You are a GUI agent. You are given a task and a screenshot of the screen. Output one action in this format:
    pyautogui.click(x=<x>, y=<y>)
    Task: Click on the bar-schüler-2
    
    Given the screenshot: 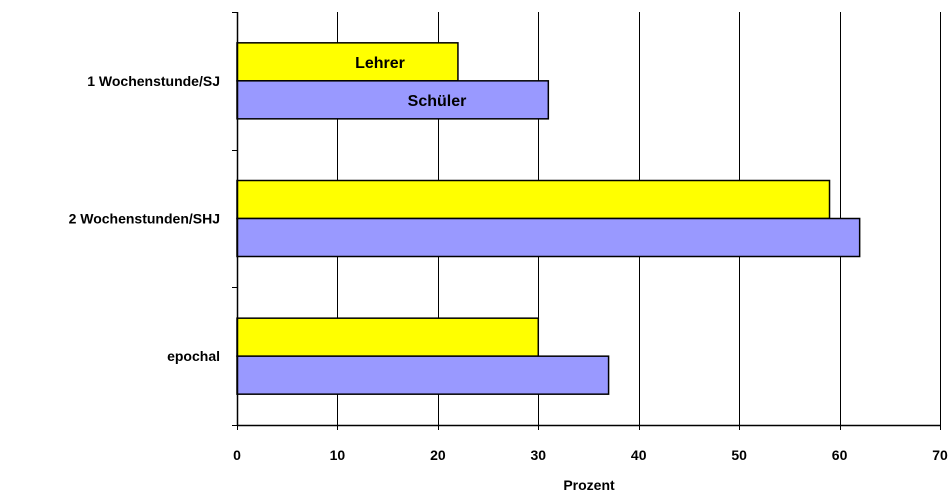 What is the action you would take?
    pyautogui.click(x=423, y=375)
    